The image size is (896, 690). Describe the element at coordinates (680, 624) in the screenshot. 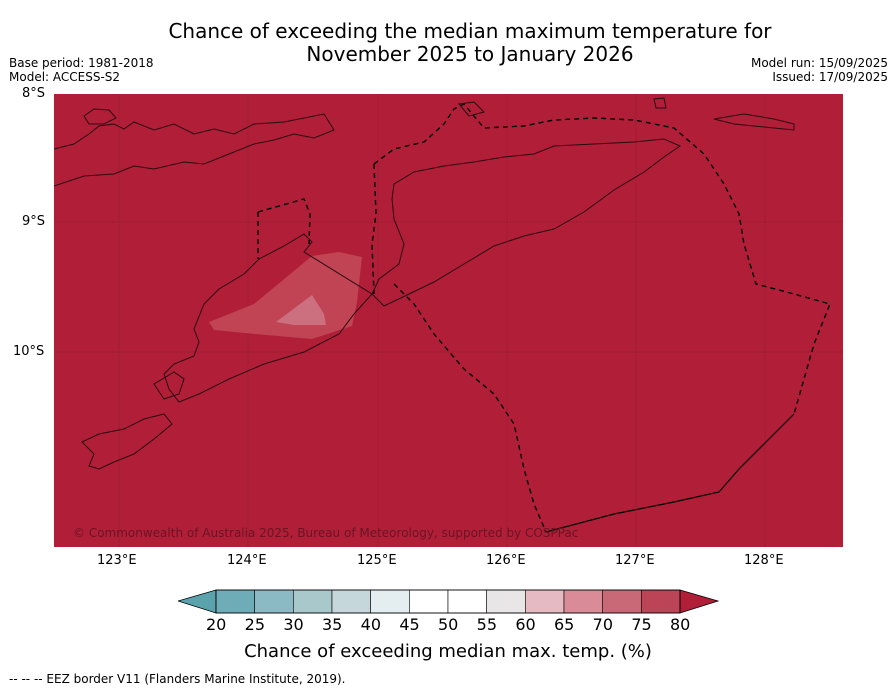

I see `colorbar-tick-label: 80` at that location.